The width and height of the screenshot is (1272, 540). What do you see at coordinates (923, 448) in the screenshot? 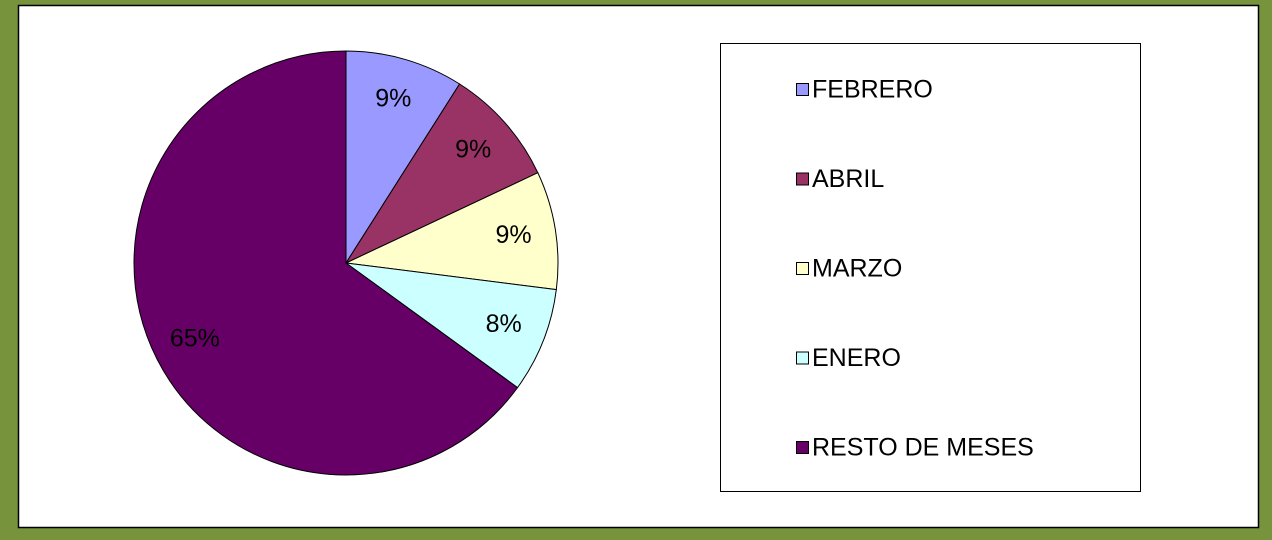
I see `legend-label: RESTO DE MESES` at bounding box center [923, 448].